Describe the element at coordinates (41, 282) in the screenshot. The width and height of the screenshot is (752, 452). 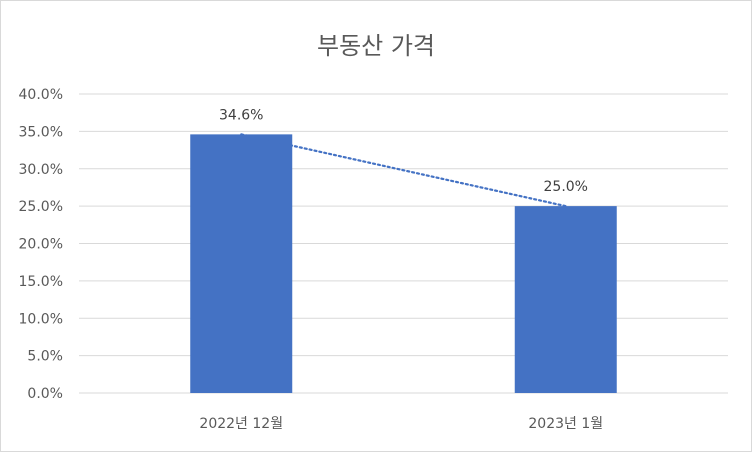
I see `y-tick-label: 15.0%` at that location.